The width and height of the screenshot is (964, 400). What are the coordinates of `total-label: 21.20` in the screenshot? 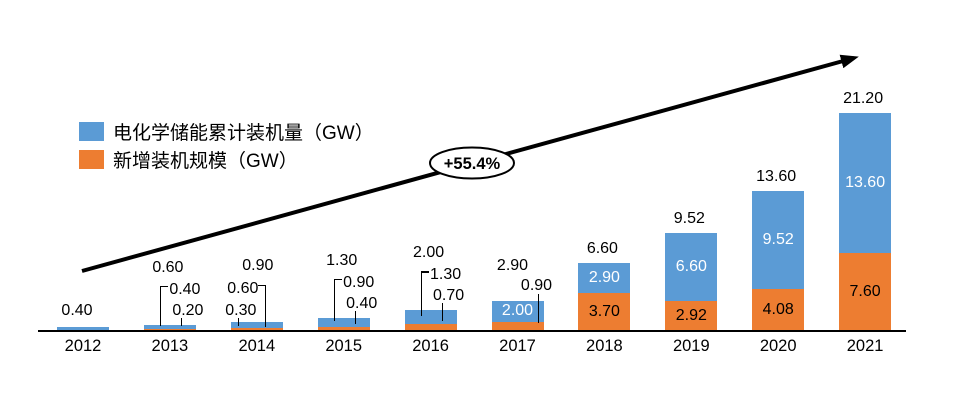 It's located at (863, 98).